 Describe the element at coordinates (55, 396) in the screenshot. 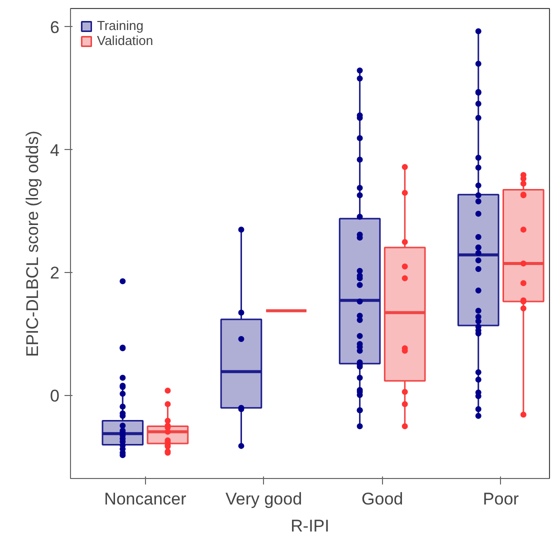

I see `y-tick-label: 0` at that location.